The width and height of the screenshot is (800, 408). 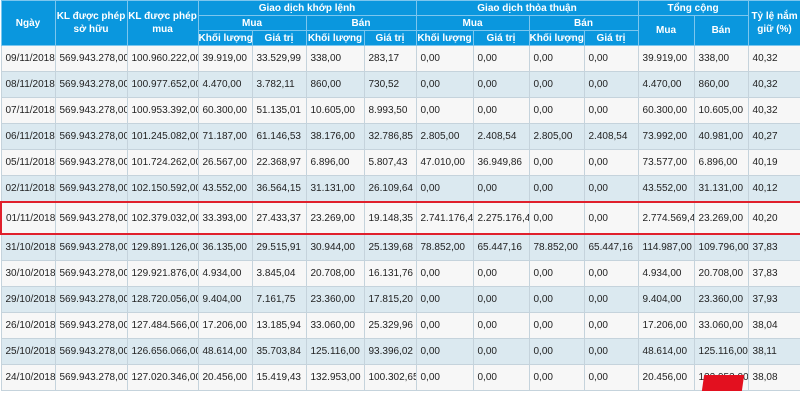 What do you see at coordinates (390, 299) in the screenshot?
I see `table-cell: 17.815,20` at bounding box center [390, 299].